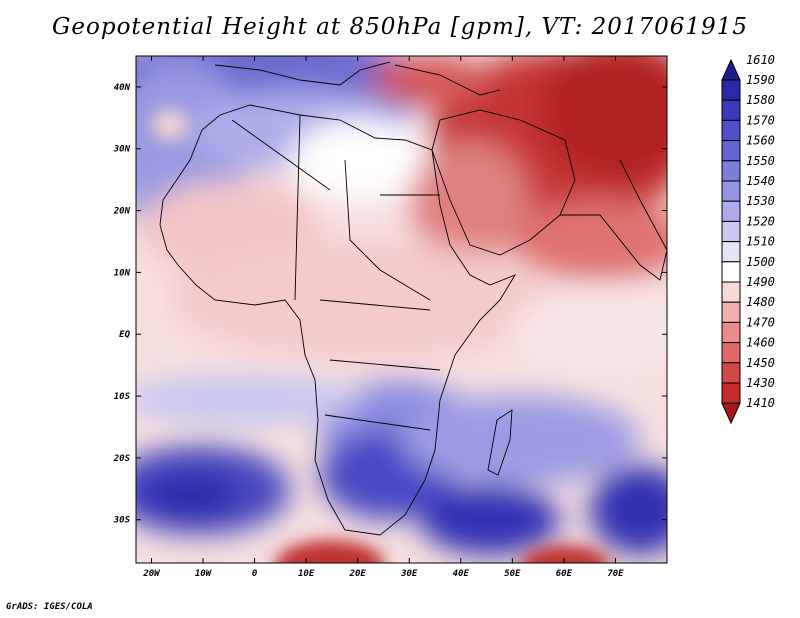  I want to click on lat-tick-label: 10N, so click(122, 273).